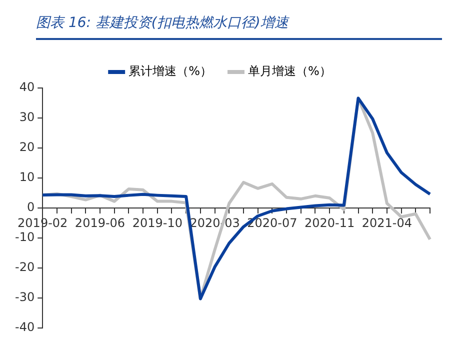 The height and width of the screenshot is (343, 462). Describe the element at coordinates (27, 177) in the screenshot. I see `y-tick-label: 10` at that location.